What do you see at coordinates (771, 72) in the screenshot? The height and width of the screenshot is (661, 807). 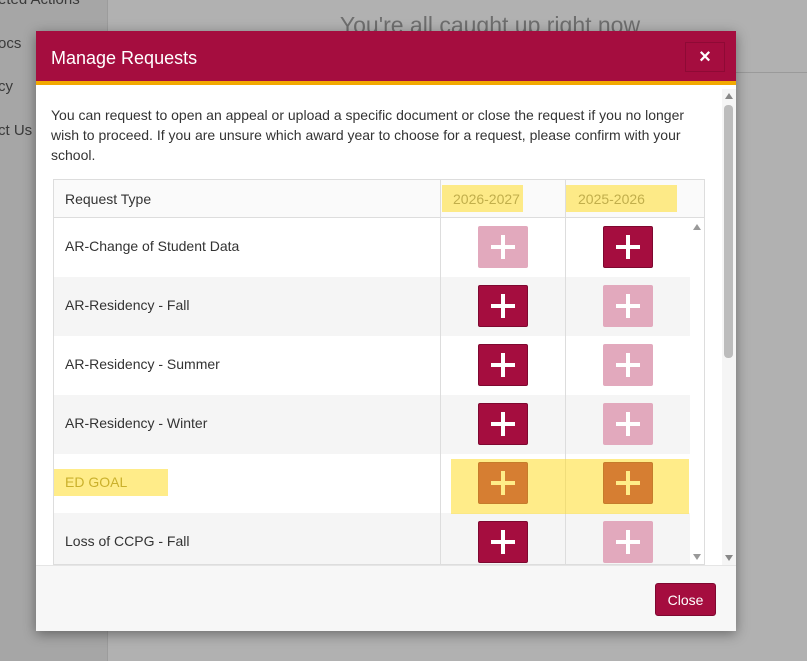 I see `divider` at bounding box center [771, 72].